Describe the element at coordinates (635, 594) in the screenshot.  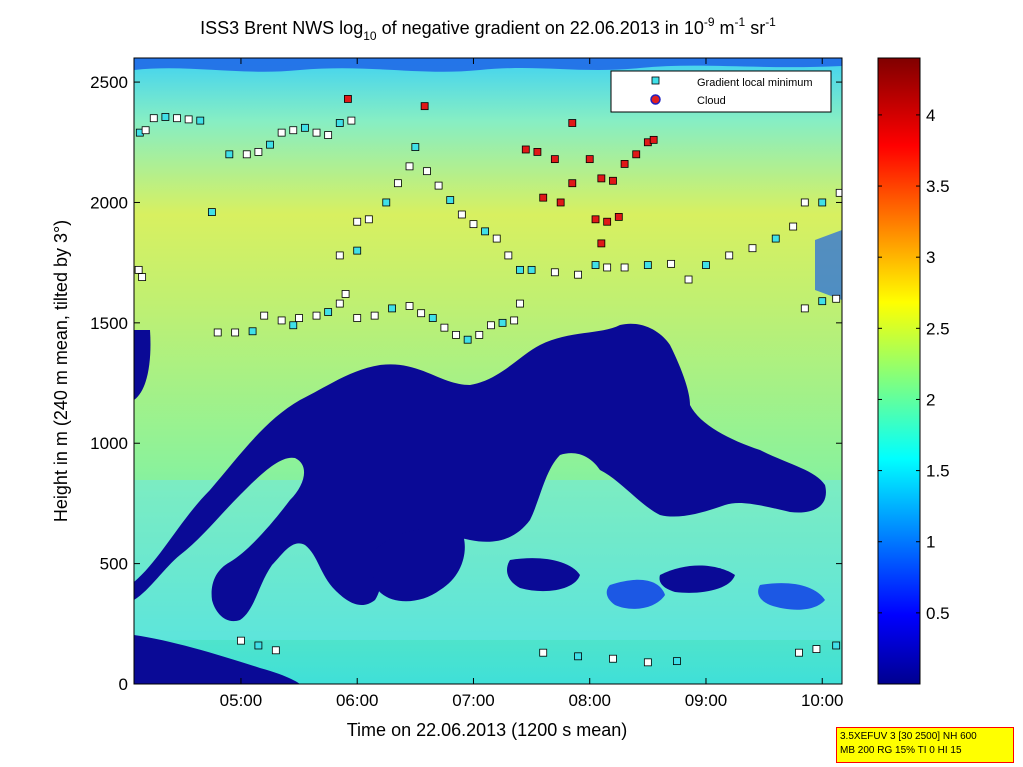
I see `heatmap-pocket` at that location.